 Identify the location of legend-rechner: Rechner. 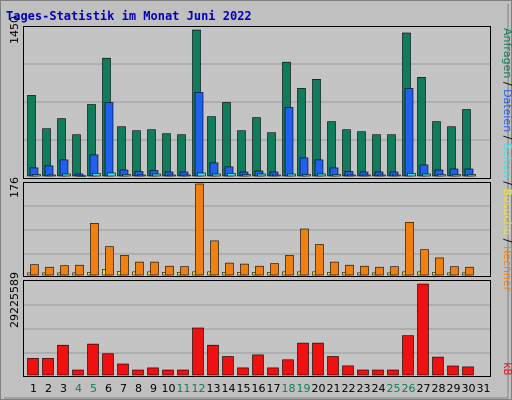
(506, 269).